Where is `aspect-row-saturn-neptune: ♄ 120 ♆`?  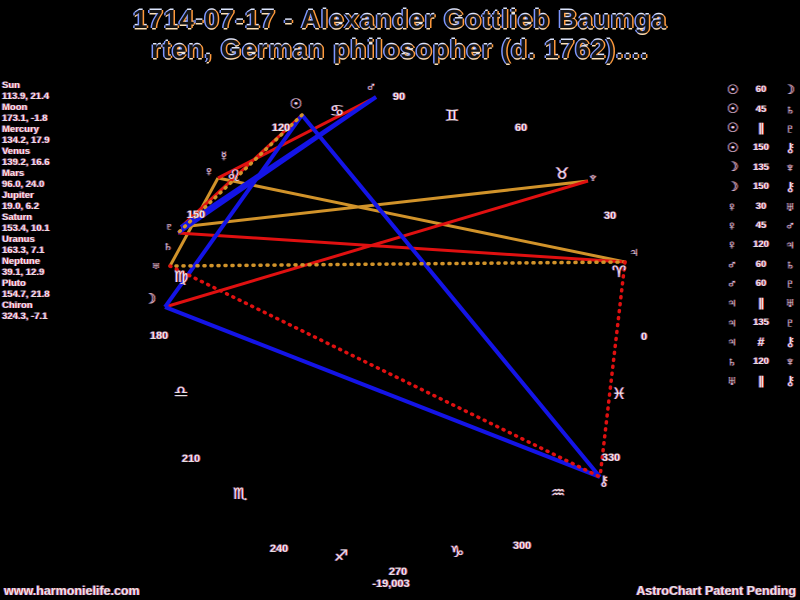
aspect-row-saturn-neptune: ♄ 120 ♆ is located at coordinates (761, 360).